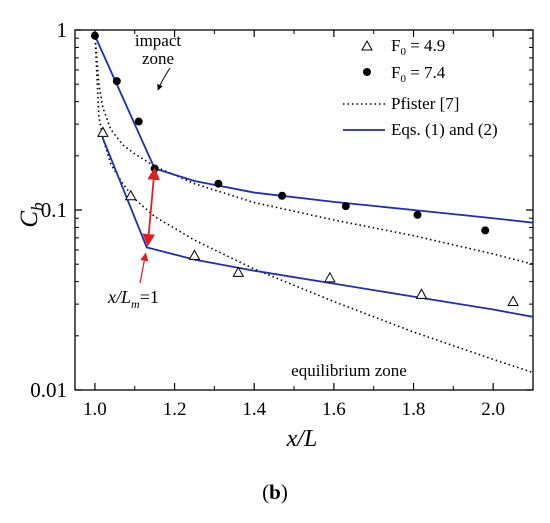  I want to click on figure-caption-letter: b, so click(275, 492).